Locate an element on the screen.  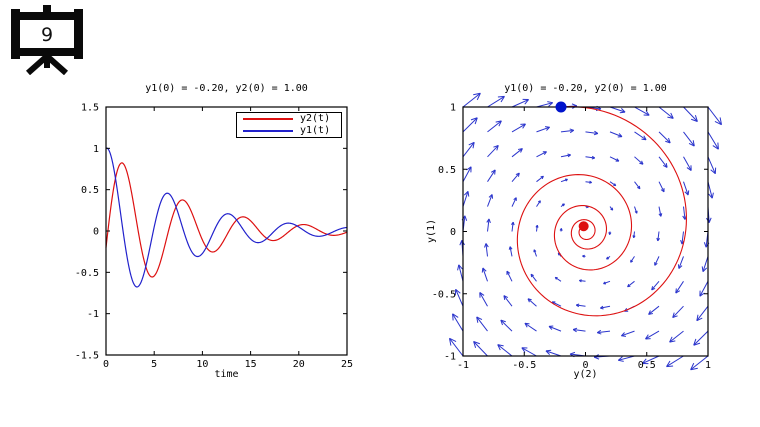
left-plot-xtick-label: 5 is located at coordinates (154, 364).